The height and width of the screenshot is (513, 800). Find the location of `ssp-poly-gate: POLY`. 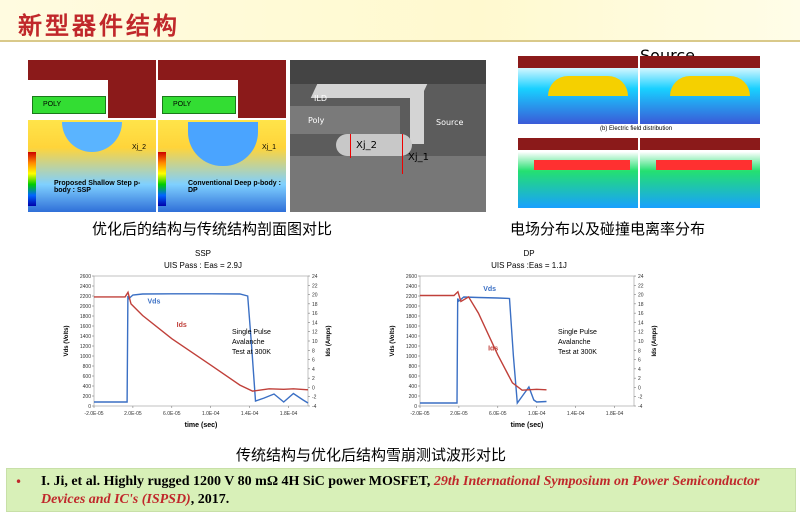

ssp-poly-gate: POLY is located at coordinates (69, 105).